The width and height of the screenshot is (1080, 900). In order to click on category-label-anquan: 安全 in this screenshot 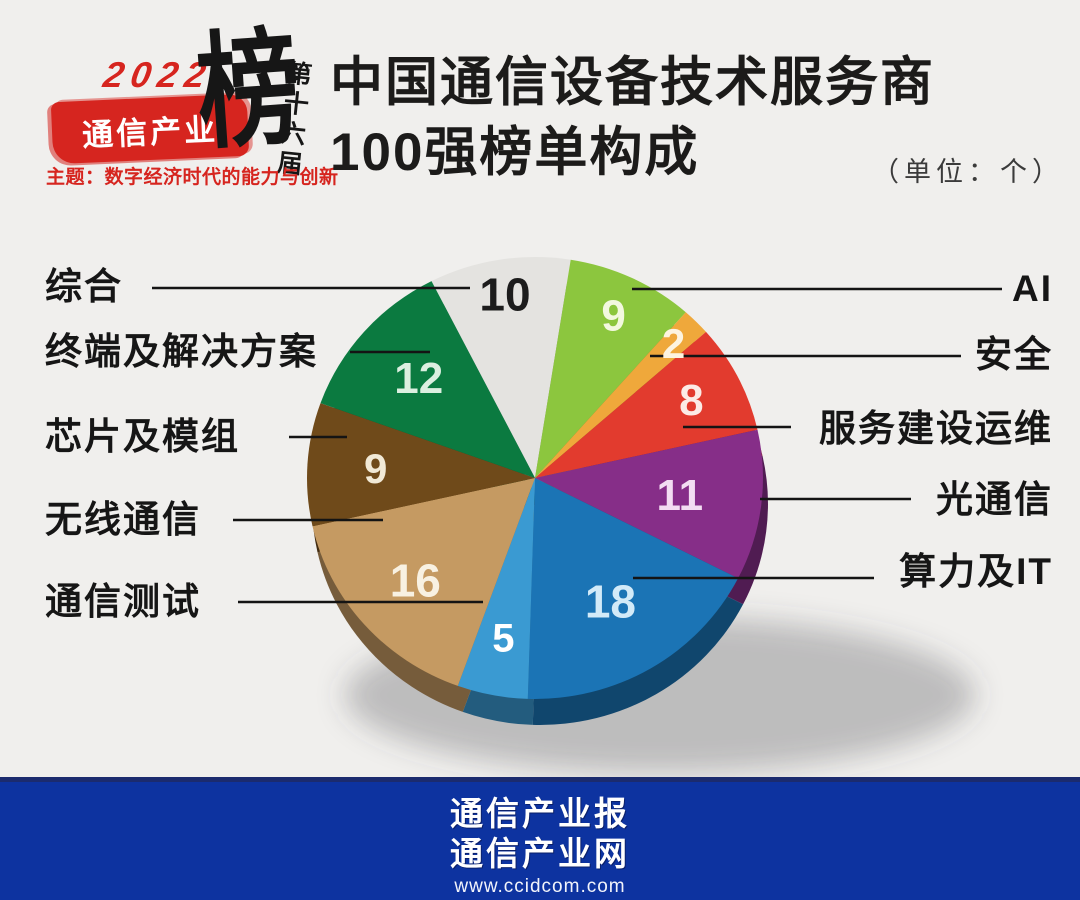, I will do `click(1014, 354)`.